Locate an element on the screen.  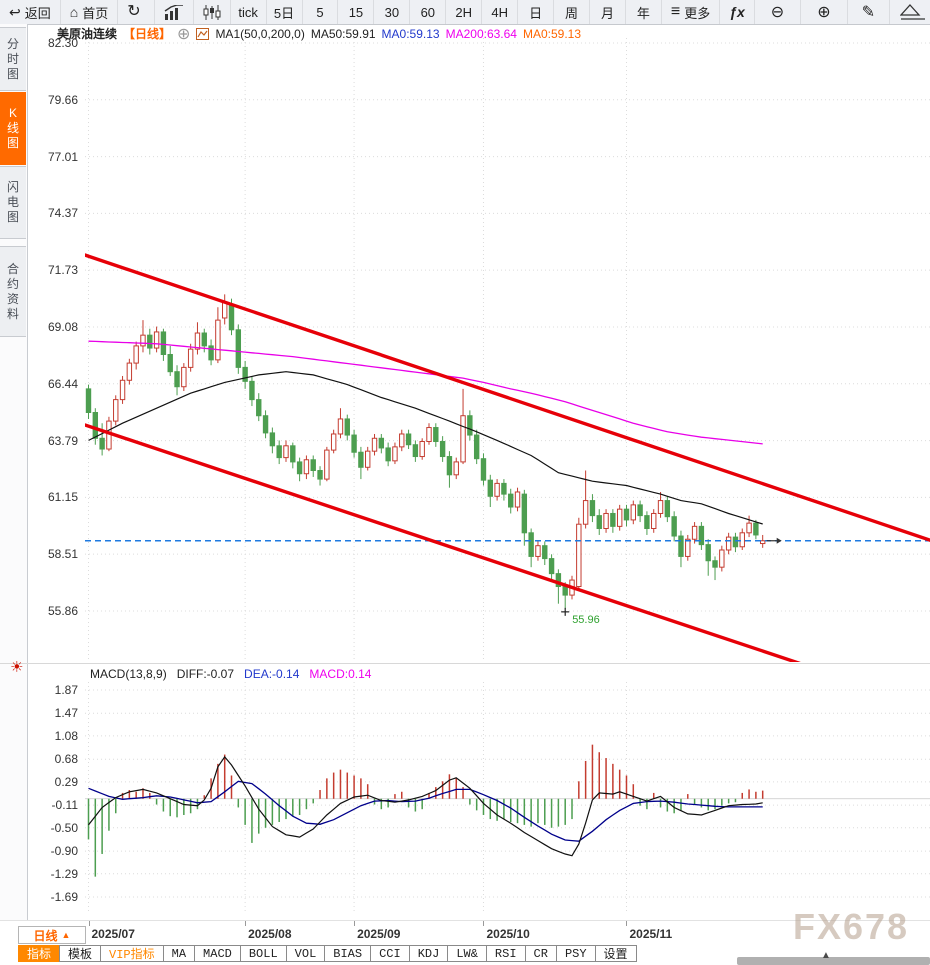
period-button-月: 月 is located at coordinates (608, 12).